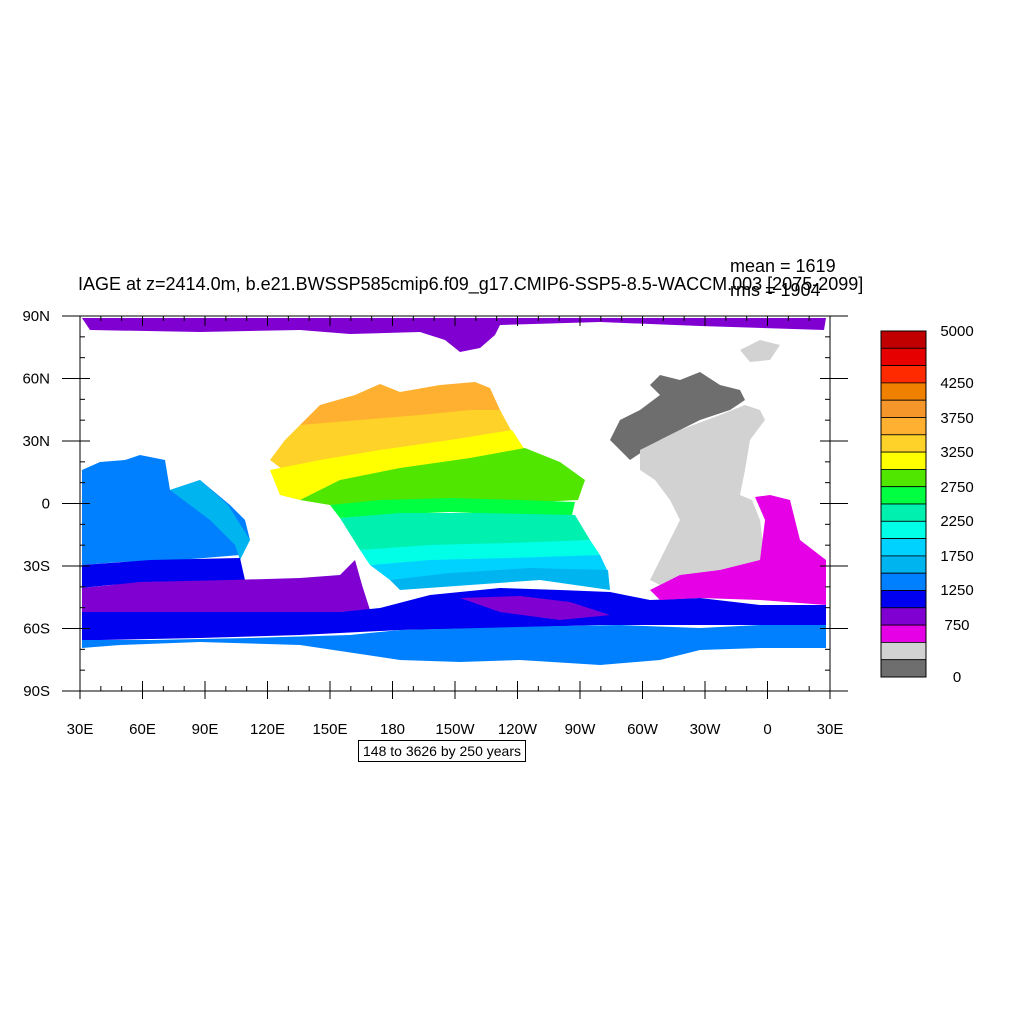 The image size is (1024, 1024). I want to click on colorbar-label: 2250, so click(956, 521).